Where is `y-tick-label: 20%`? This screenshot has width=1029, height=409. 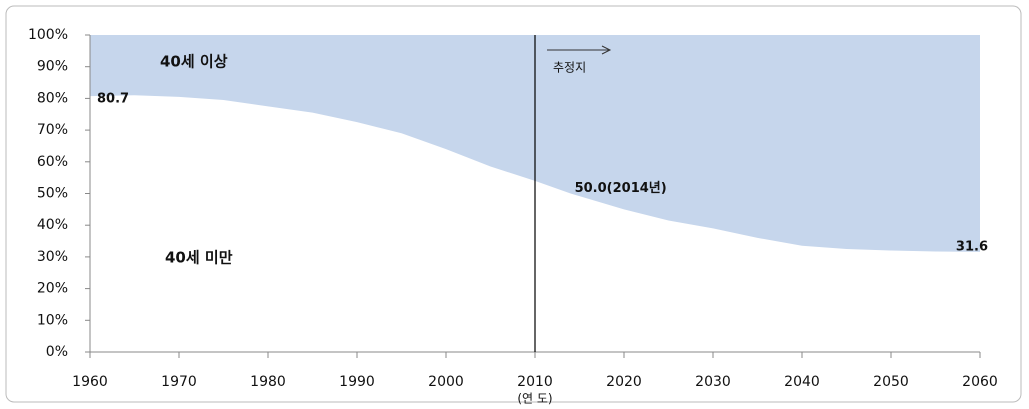
y-tick-label: 20% is located at coordinates (52, 289).